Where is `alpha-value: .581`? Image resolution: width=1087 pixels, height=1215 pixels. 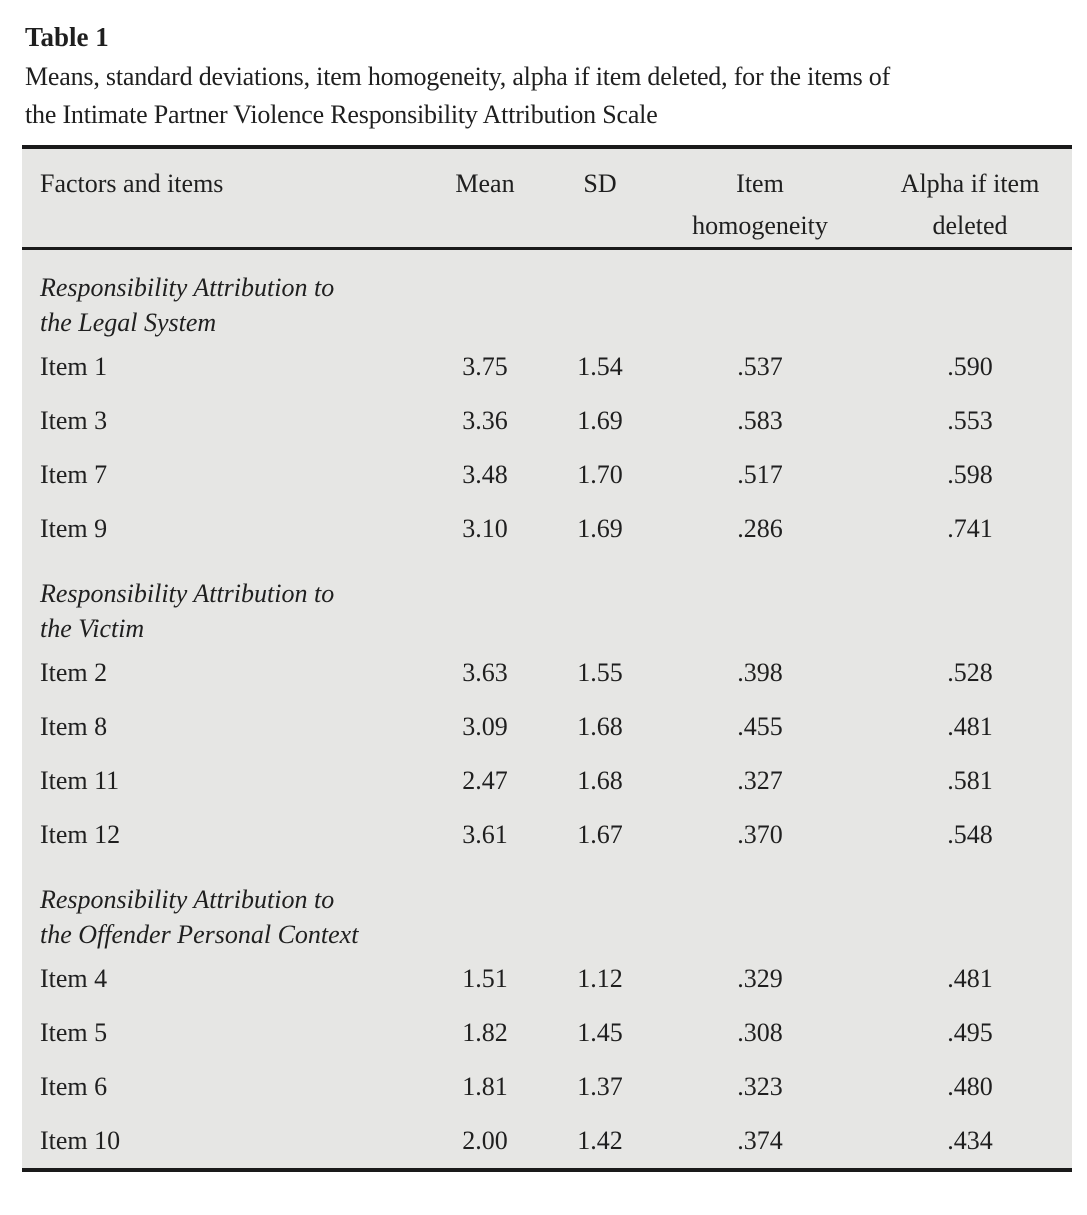
alpha-value: .581 is located at coordinates (970, 780).